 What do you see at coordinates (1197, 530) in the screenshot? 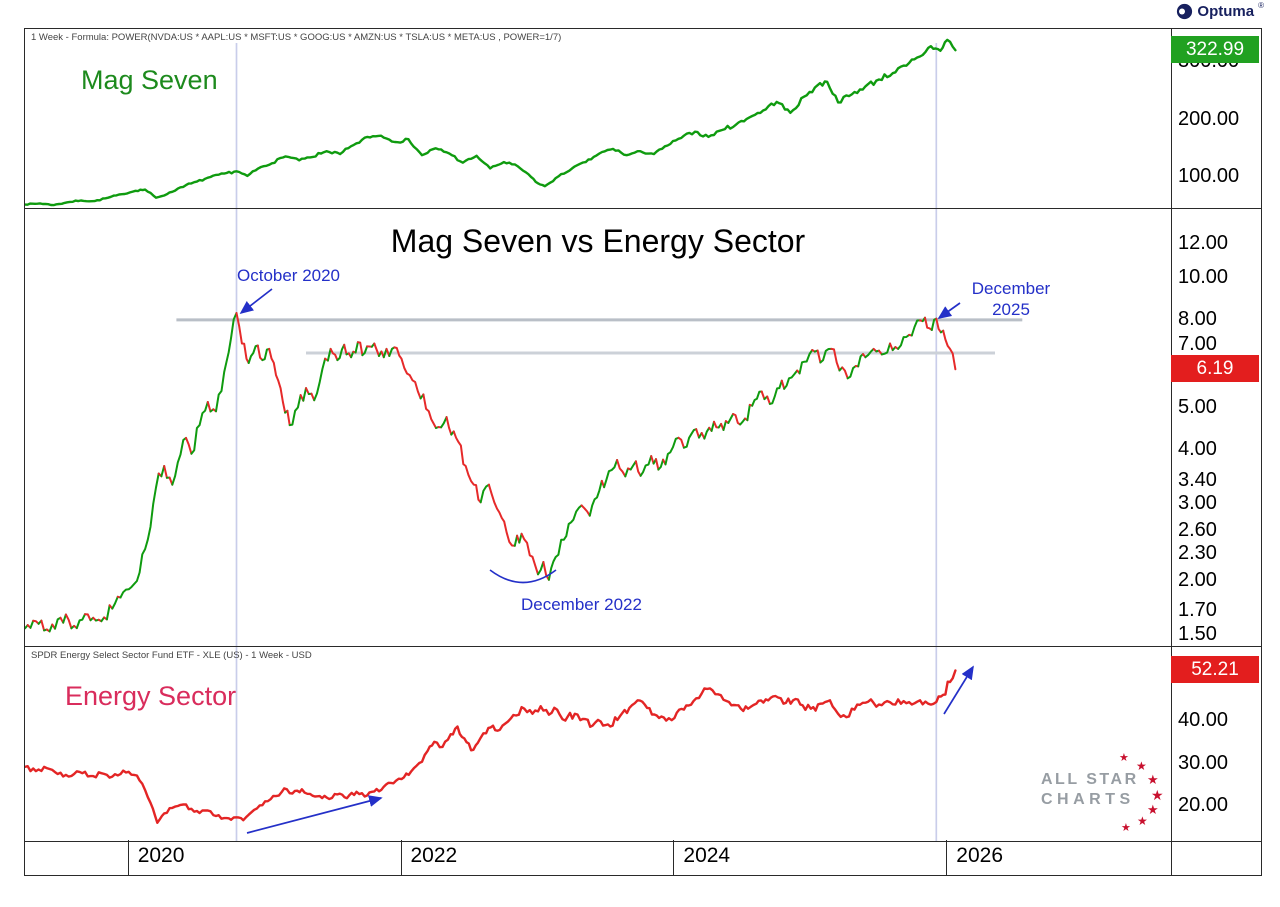
I see `y-tick-label: 2.60` at bounding box center [1197, 530].